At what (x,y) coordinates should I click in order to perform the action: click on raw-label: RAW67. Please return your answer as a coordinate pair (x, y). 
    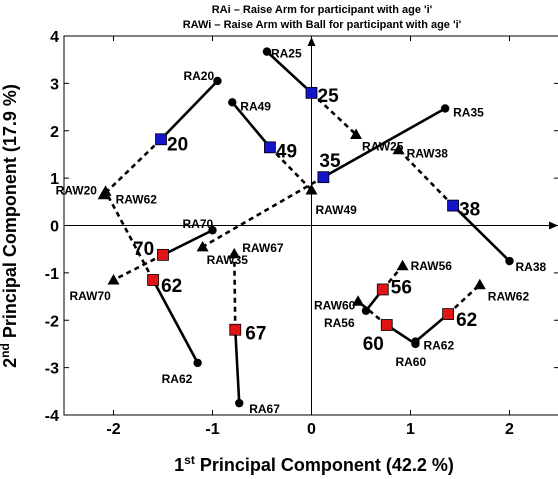
    Looking at the image, I should click on (263, 248).